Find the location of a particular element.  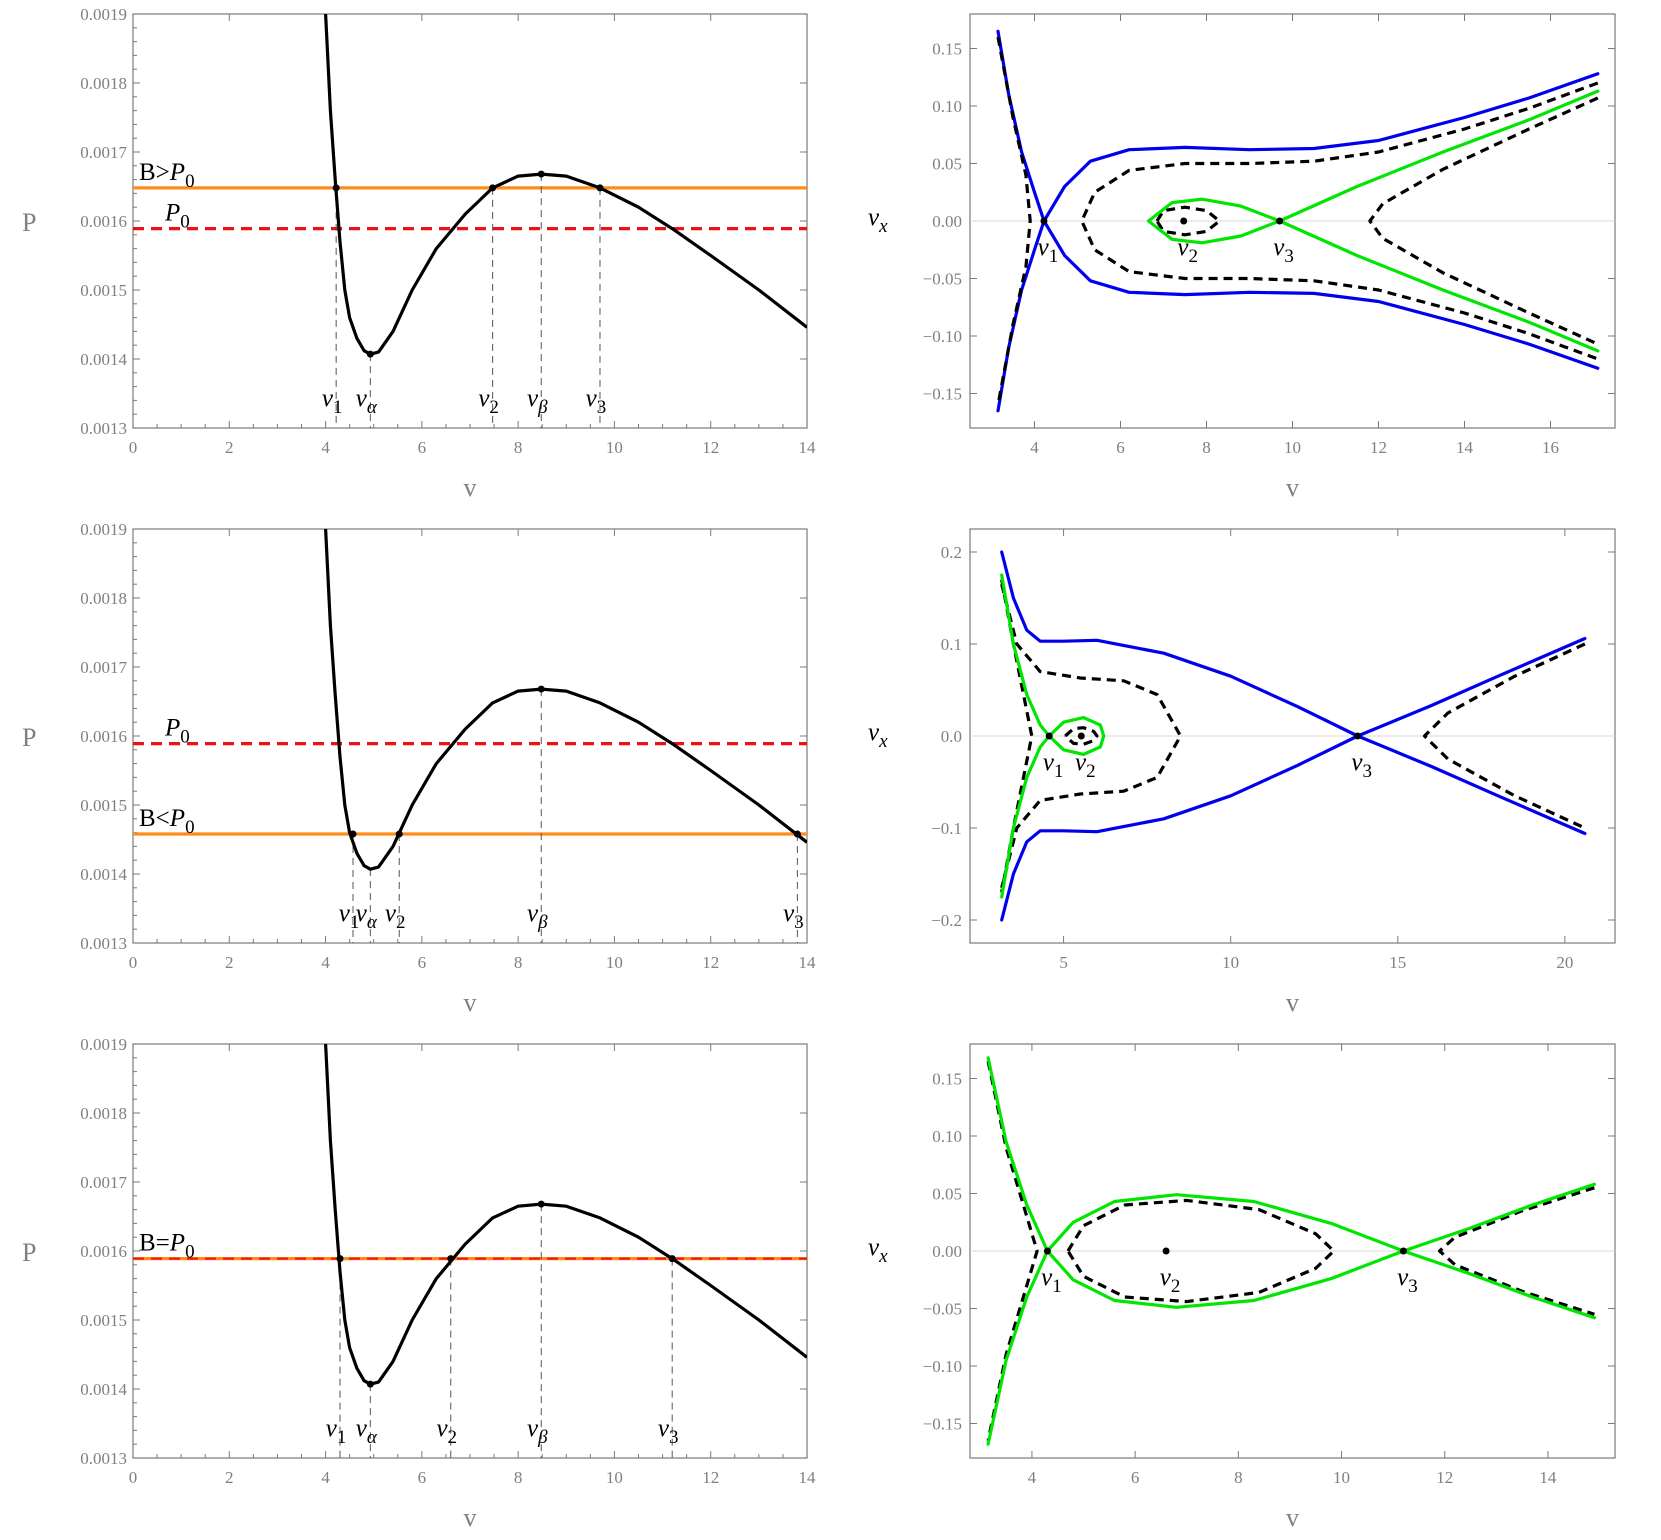

fixed-point-label-3: v3 is located at coordinates (1283, 250).